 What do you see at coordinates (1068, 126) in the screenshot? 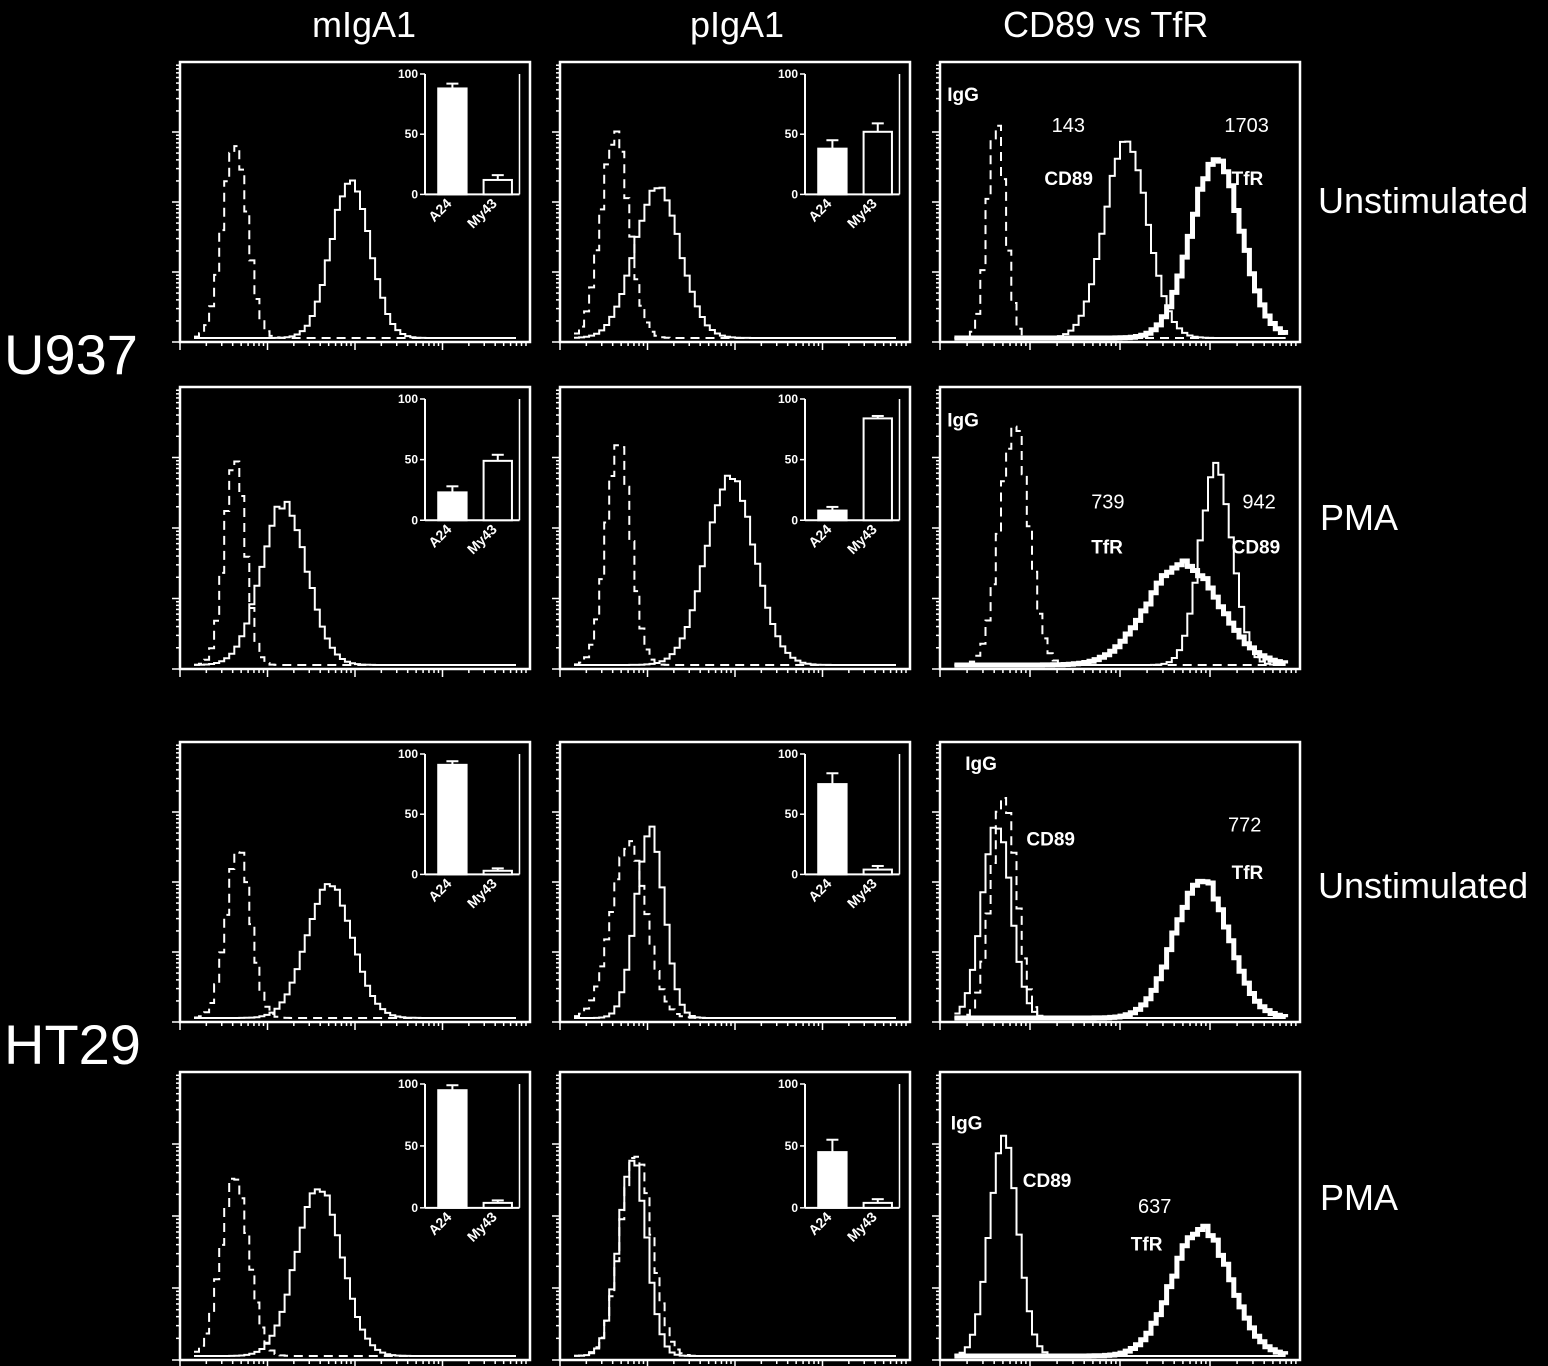
I see `histogram-annotation: 143` at bounding box center [1068, 126].